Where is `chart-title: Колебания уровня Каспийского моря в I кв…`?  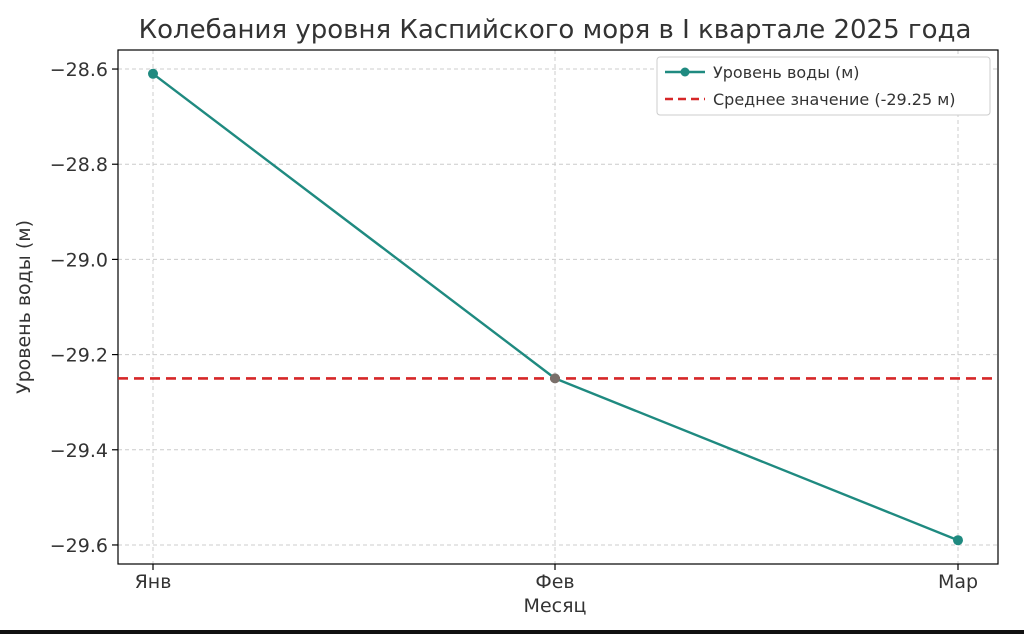
chart-title: Колебания уровня Каспийского моря в I кв… is located at coordinates (555, 30).